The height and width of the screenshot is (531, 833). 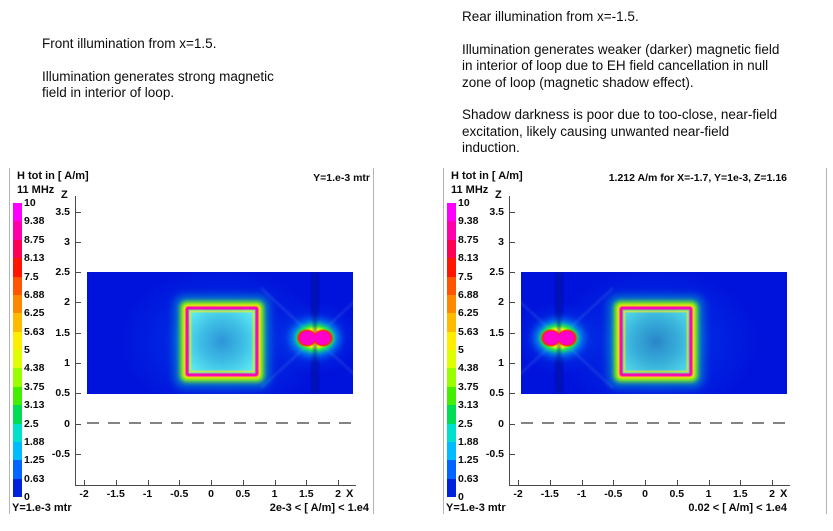 I want to click on x-tick-label: -1, so click(x=581, y=494).